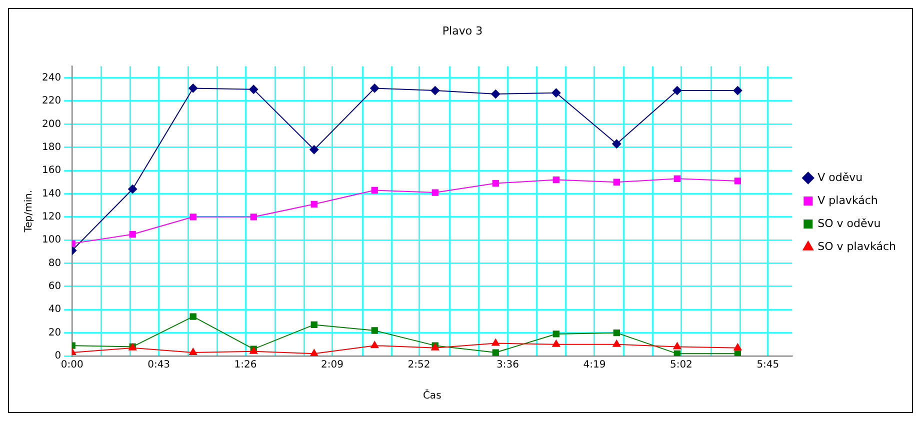  Describe the element at coordinates (52, 216) in the screenshot. I see `y-tick-label: 120` at that location.